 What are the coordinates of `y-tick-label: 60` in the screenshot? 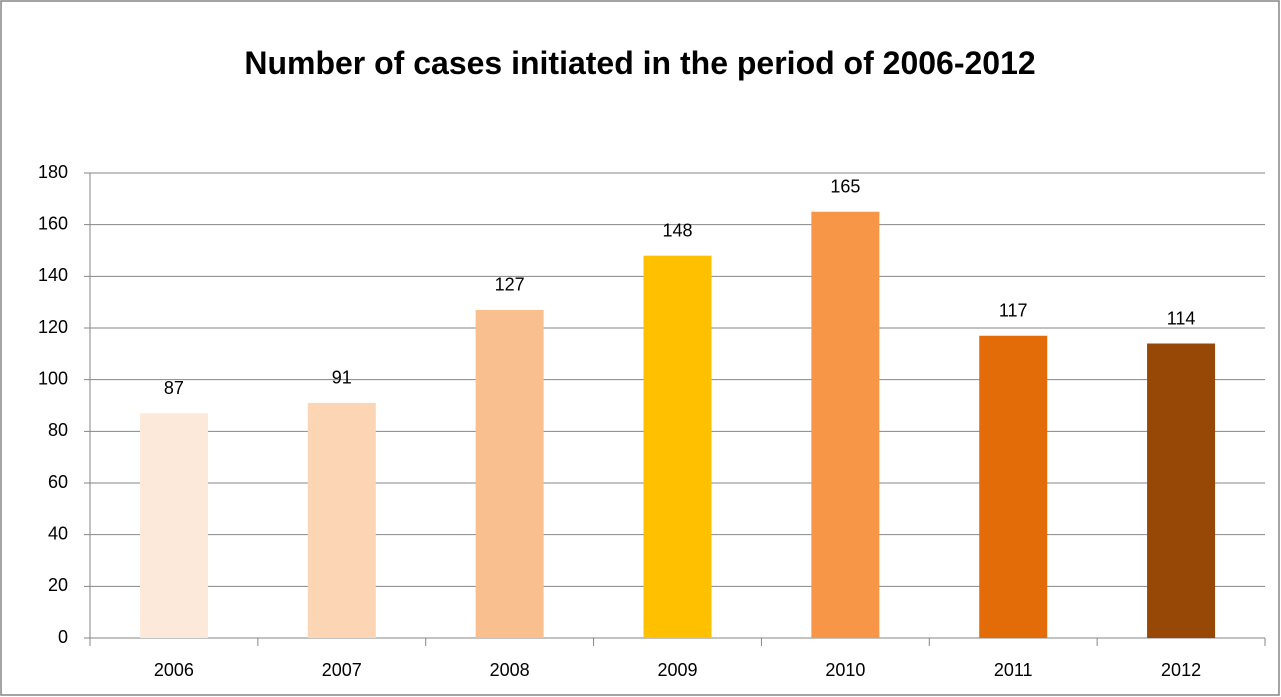 It's located at (58, 482).